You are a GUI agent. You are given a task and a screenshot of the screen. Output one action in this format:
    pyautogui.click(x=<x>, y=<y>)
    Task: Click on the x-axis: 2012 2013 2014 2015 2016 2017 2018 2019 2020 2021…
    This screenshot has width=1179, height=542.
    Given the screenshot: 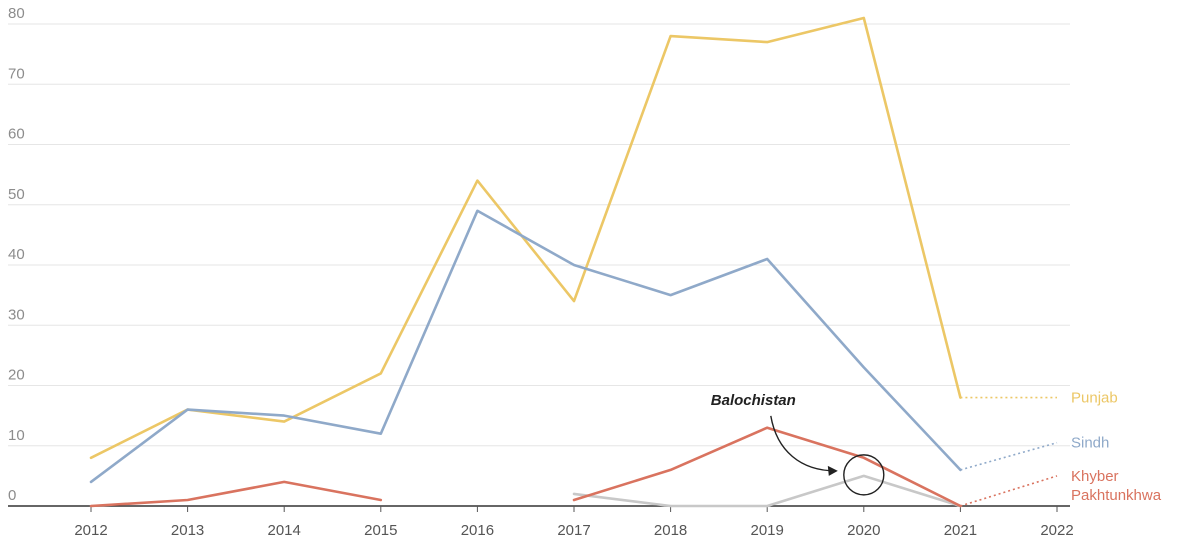 What is the action you would take?
    pyautogui.click(x=541, y=522)
    